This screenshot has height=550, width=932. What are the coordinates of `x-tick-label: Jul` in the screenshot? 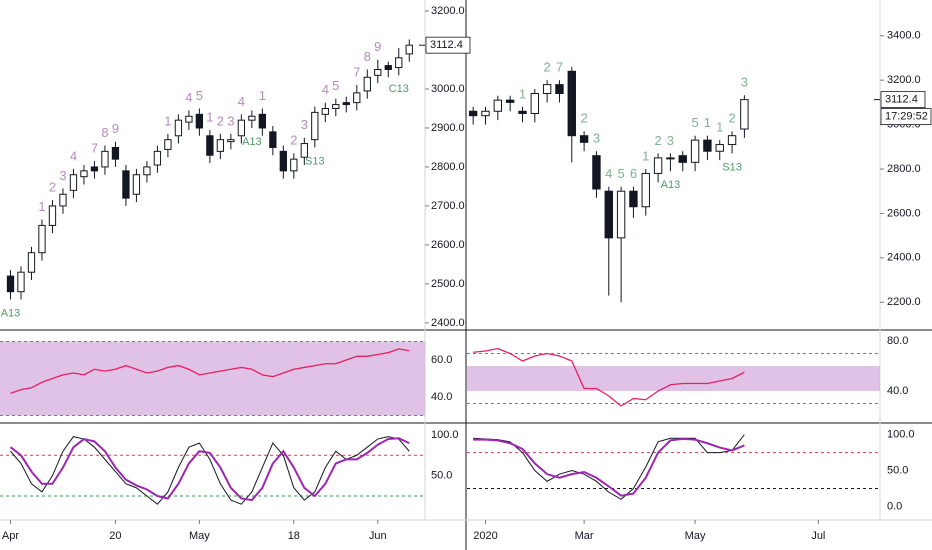 It's located at (818, 536).